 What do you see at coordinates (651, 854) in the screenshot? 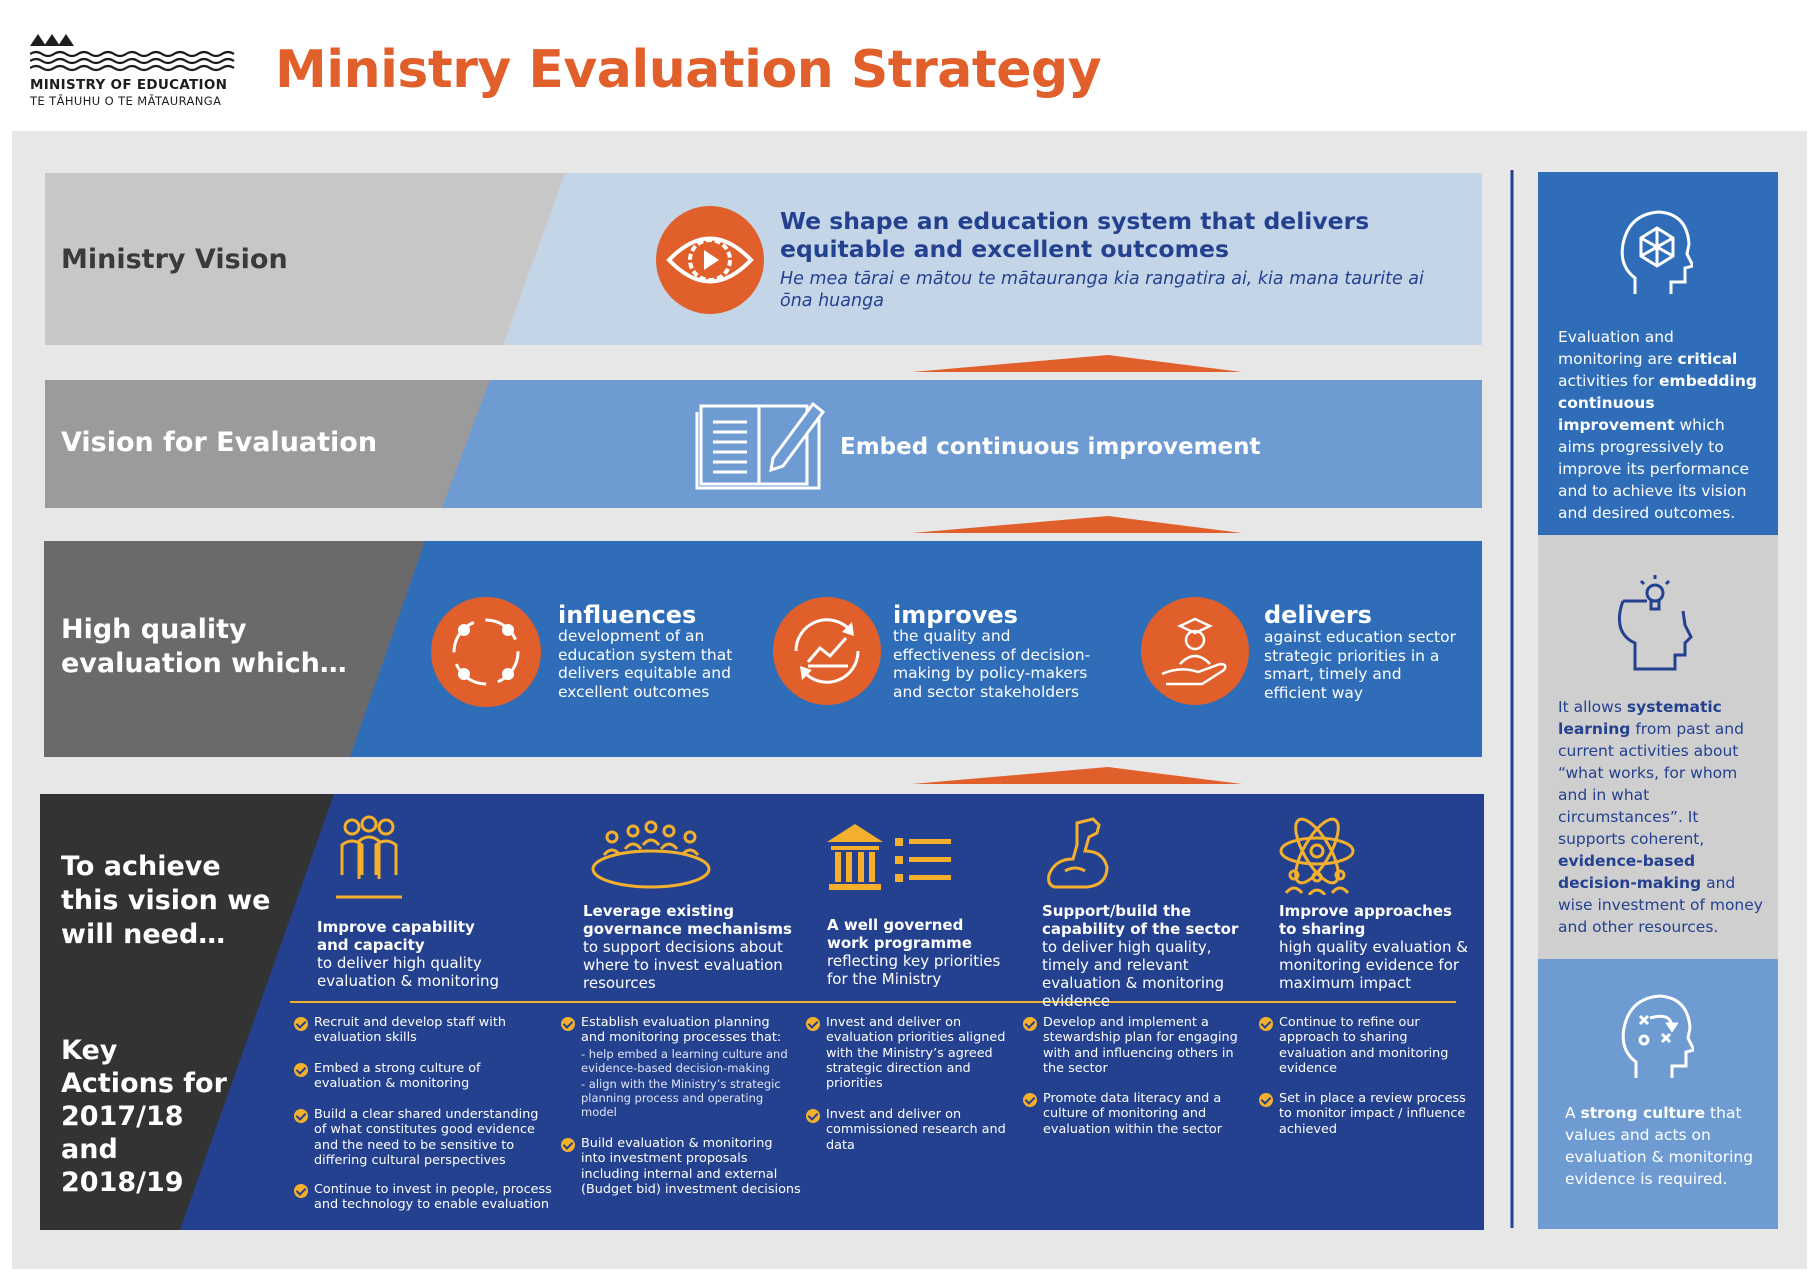
I see `meeting-table-icon` at bounding box center [651, 854].